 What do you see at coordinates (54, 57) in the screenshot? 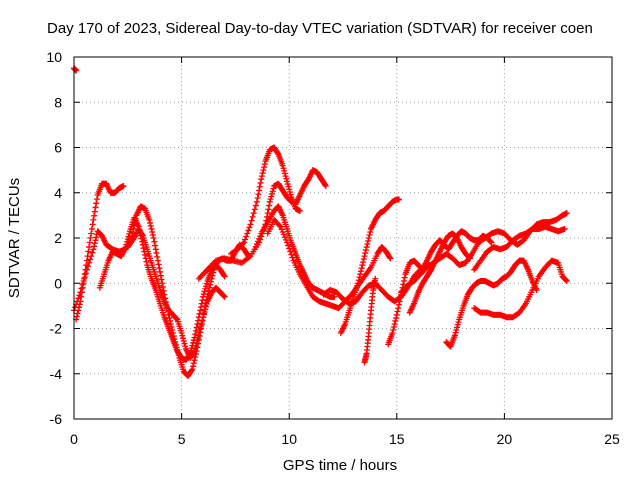
I see `y-tick-label: 10` at bounding box center [54, 57].